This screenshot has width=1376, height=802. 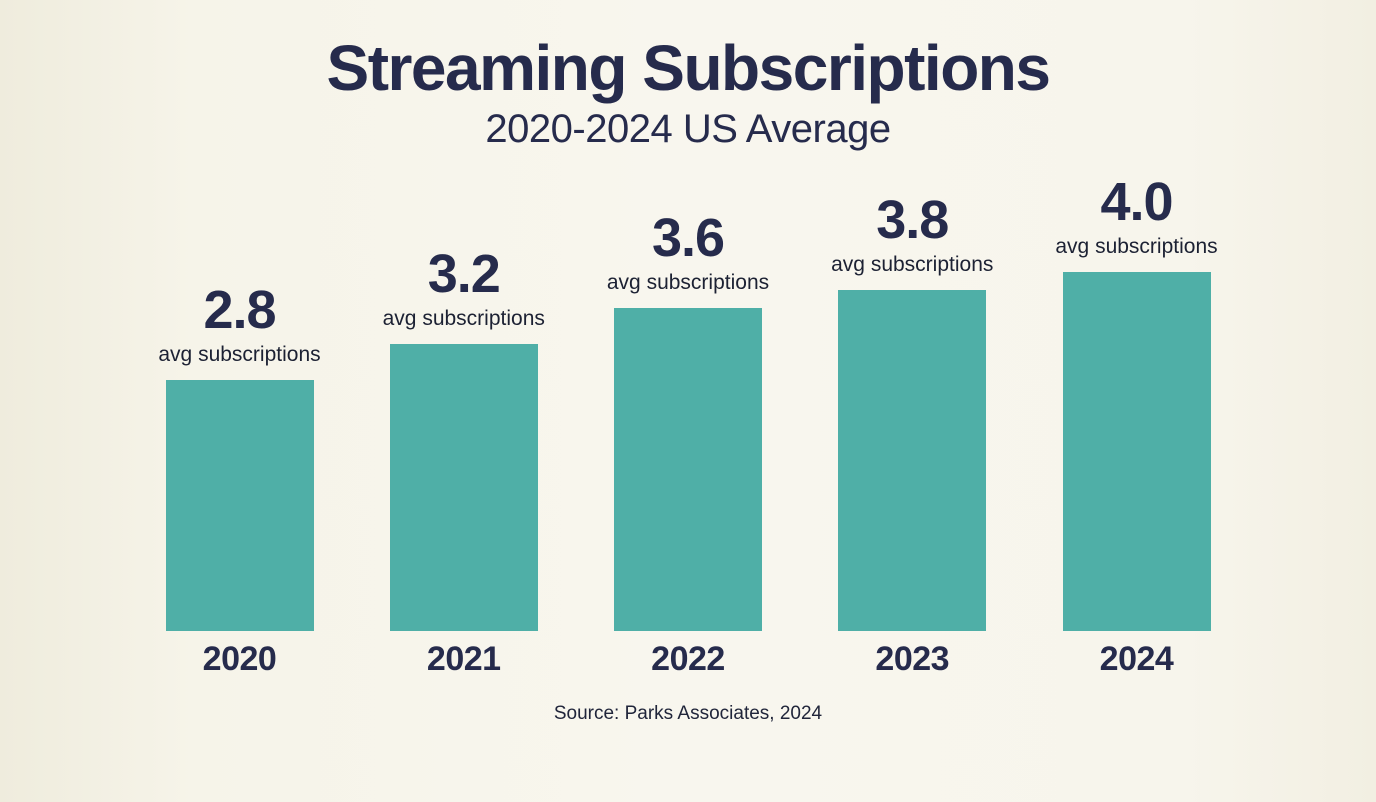 I want to click on x-axis-label: 2021, so click(x=463, y=659).